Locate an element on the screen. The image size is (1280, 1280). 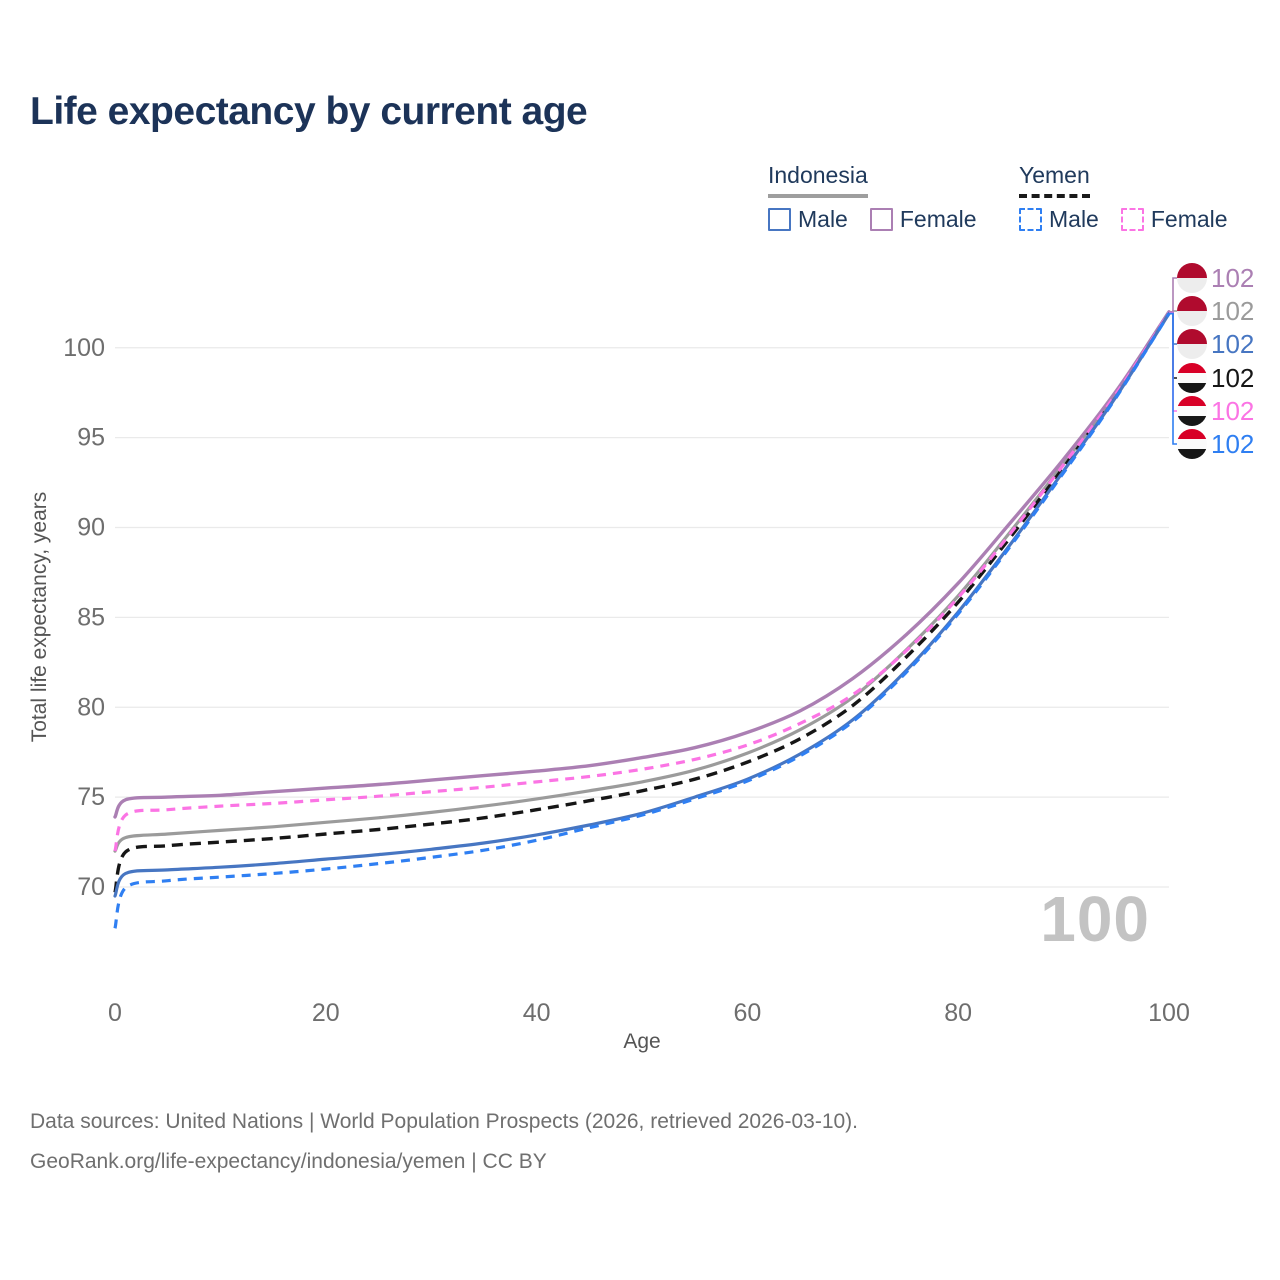
x-tick-label-80: 80 is located at coordinates (958, 1013).